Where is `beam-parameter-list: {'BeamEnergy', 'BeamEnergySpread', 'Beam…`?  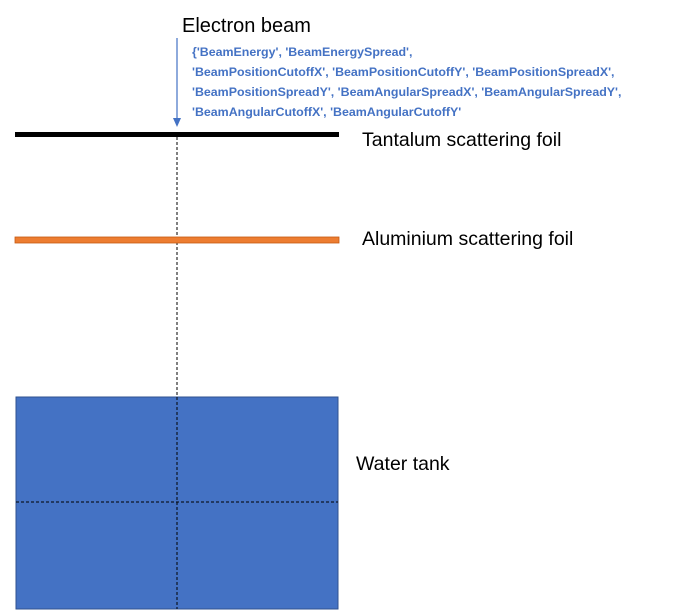
beam-parameter-list: {'BeamEnergy', 'BeamEnergySpread', 'Beam… is located at coordinates (406, 82).